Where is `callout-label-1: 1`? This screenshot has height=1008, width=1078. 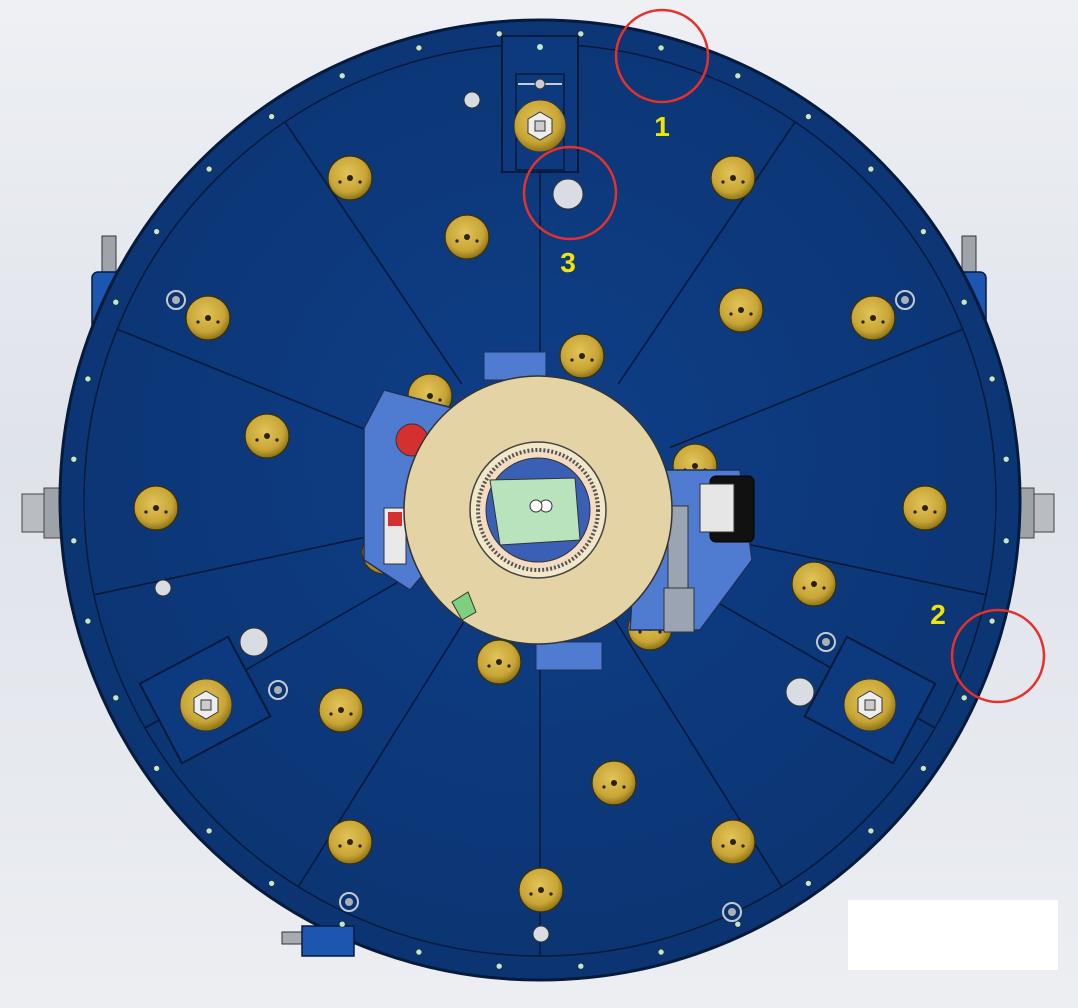
callout-label-1: 1 is located at coordinates (662, 126).